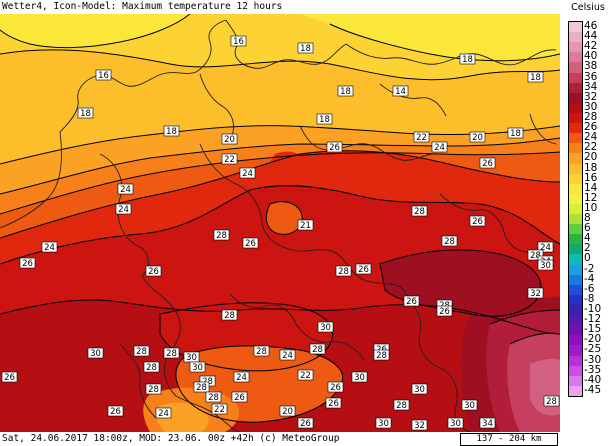 The width and height of the screenshot is (612, 446). What do you see at coordinates (430, 37) in the screenshot?
I see `band-14-top-right` at bounding box center [430, 37].